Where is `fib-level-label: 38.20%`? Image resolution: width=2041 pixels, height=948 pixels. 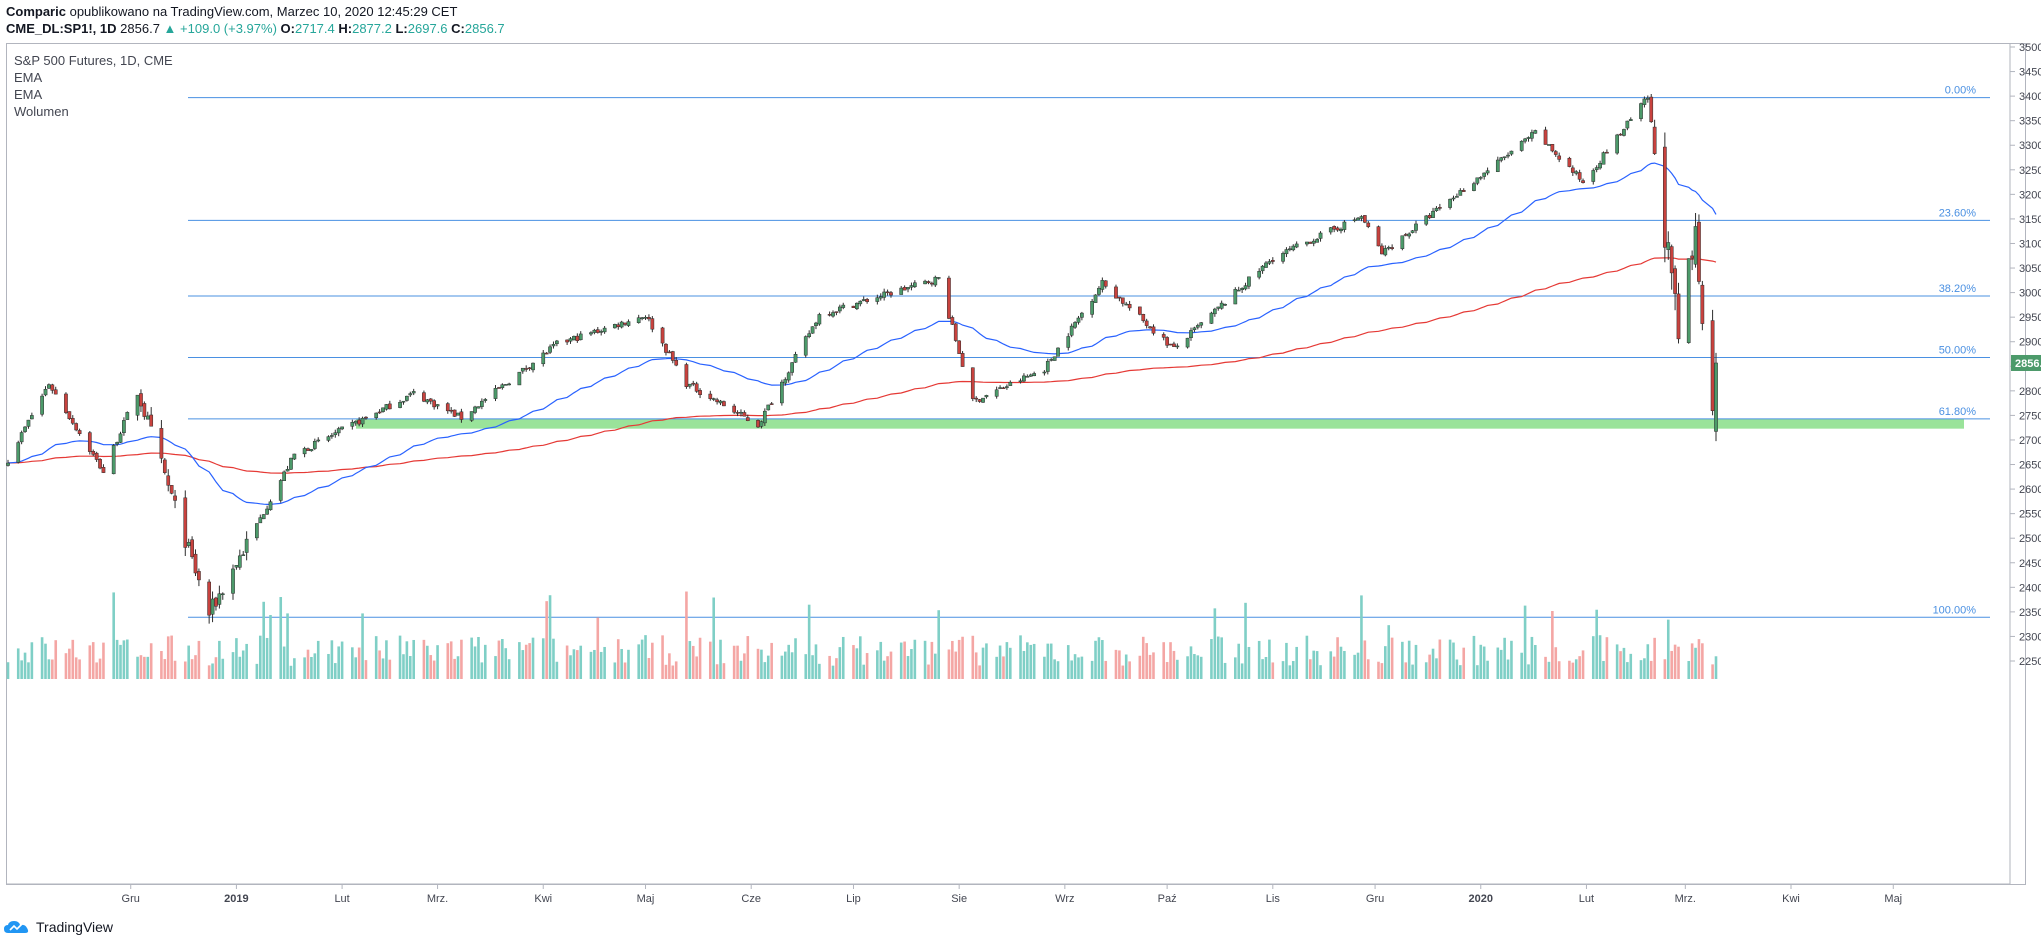
fib-level-label: 38.20% is located at coordinates (1958, 289).